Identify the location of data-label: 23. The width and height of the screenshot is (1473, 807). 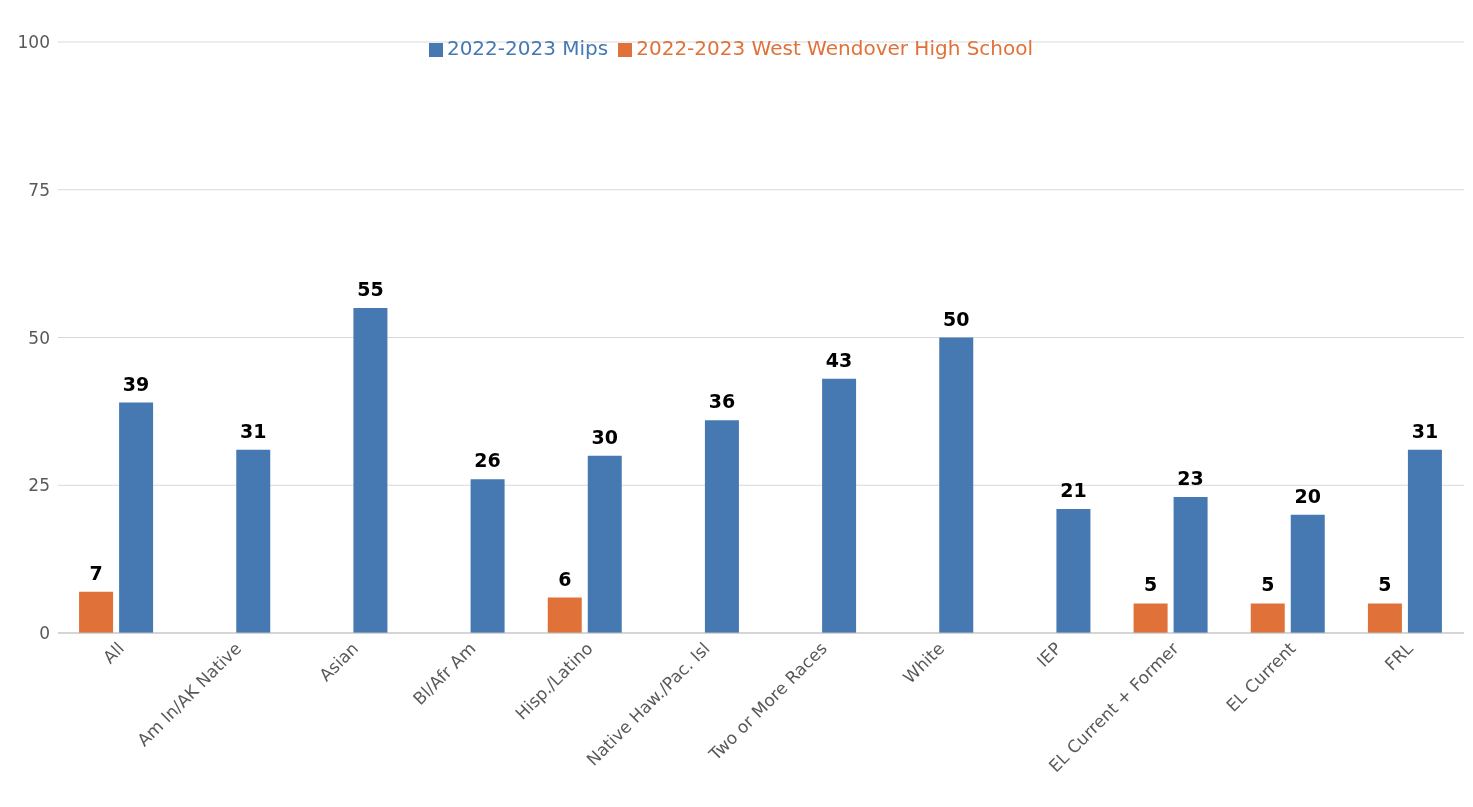
(1190, 478).